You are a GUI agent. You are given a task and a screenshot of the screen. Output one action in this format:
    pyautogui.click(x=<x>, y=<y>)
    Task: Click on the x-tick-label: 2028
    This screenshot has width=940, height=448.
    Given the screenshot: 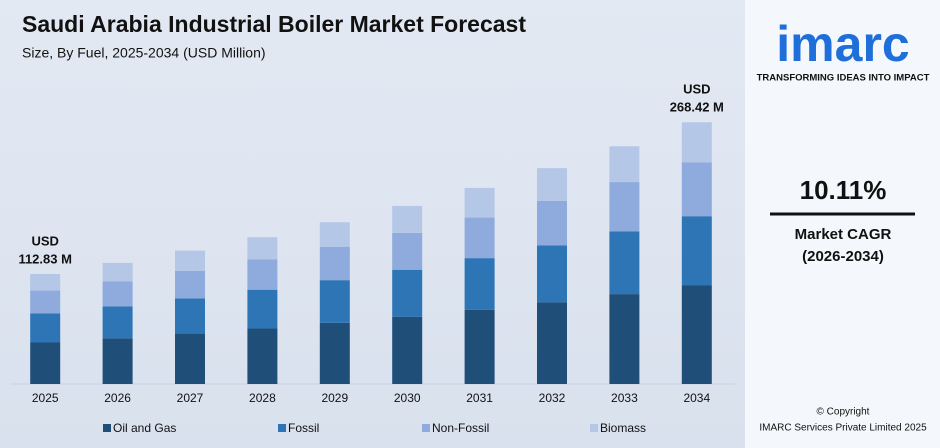 What is the action you would take?
    pyautogui.click(x=262, y=398)
    